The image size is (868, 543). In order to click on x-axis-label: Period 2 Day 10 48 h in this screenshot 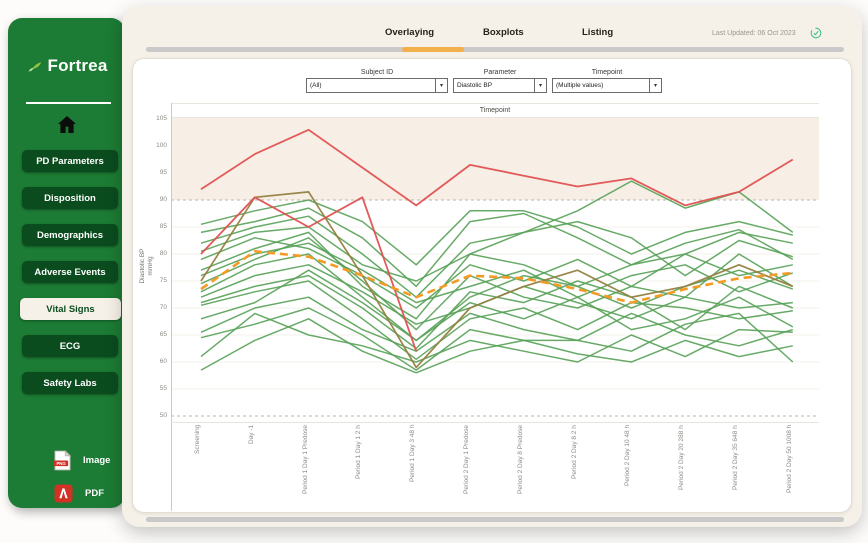, I will do `click(628, 456)`.